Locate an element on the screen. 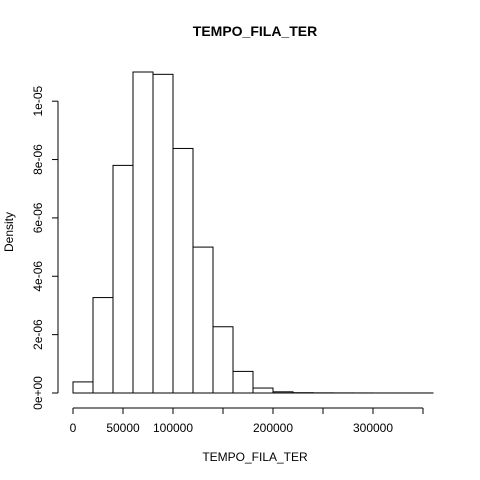  x-axis: 0 50000 100000 200000 300000 is located at coordinates (247, 421).